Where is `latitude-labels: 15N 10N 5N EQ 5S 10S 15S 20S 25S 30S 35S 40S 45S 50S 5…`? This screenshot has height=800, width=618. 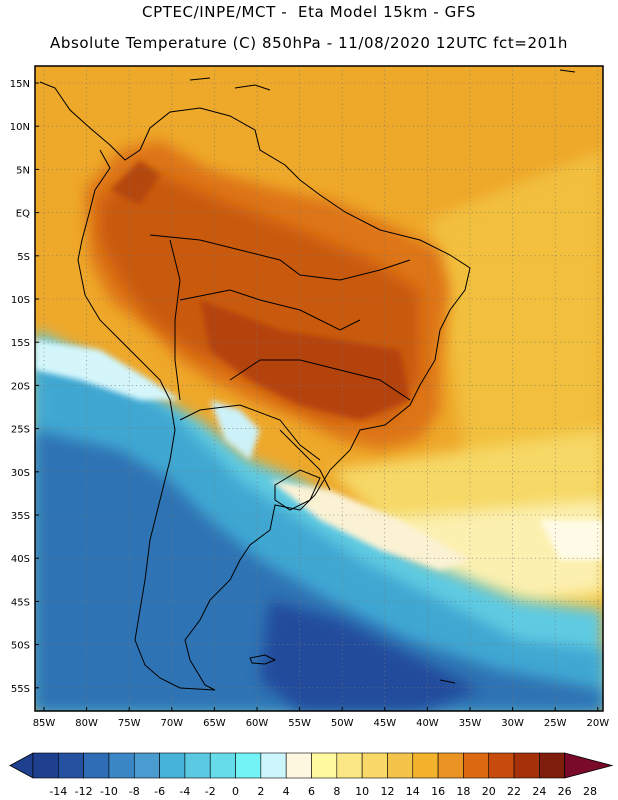 latitude-labels: 15N 10N 5N EQ 5S 10S 15S 20S 25S 30S 35S 40S 45S 50S 5… is located at coordinates (20, 387).